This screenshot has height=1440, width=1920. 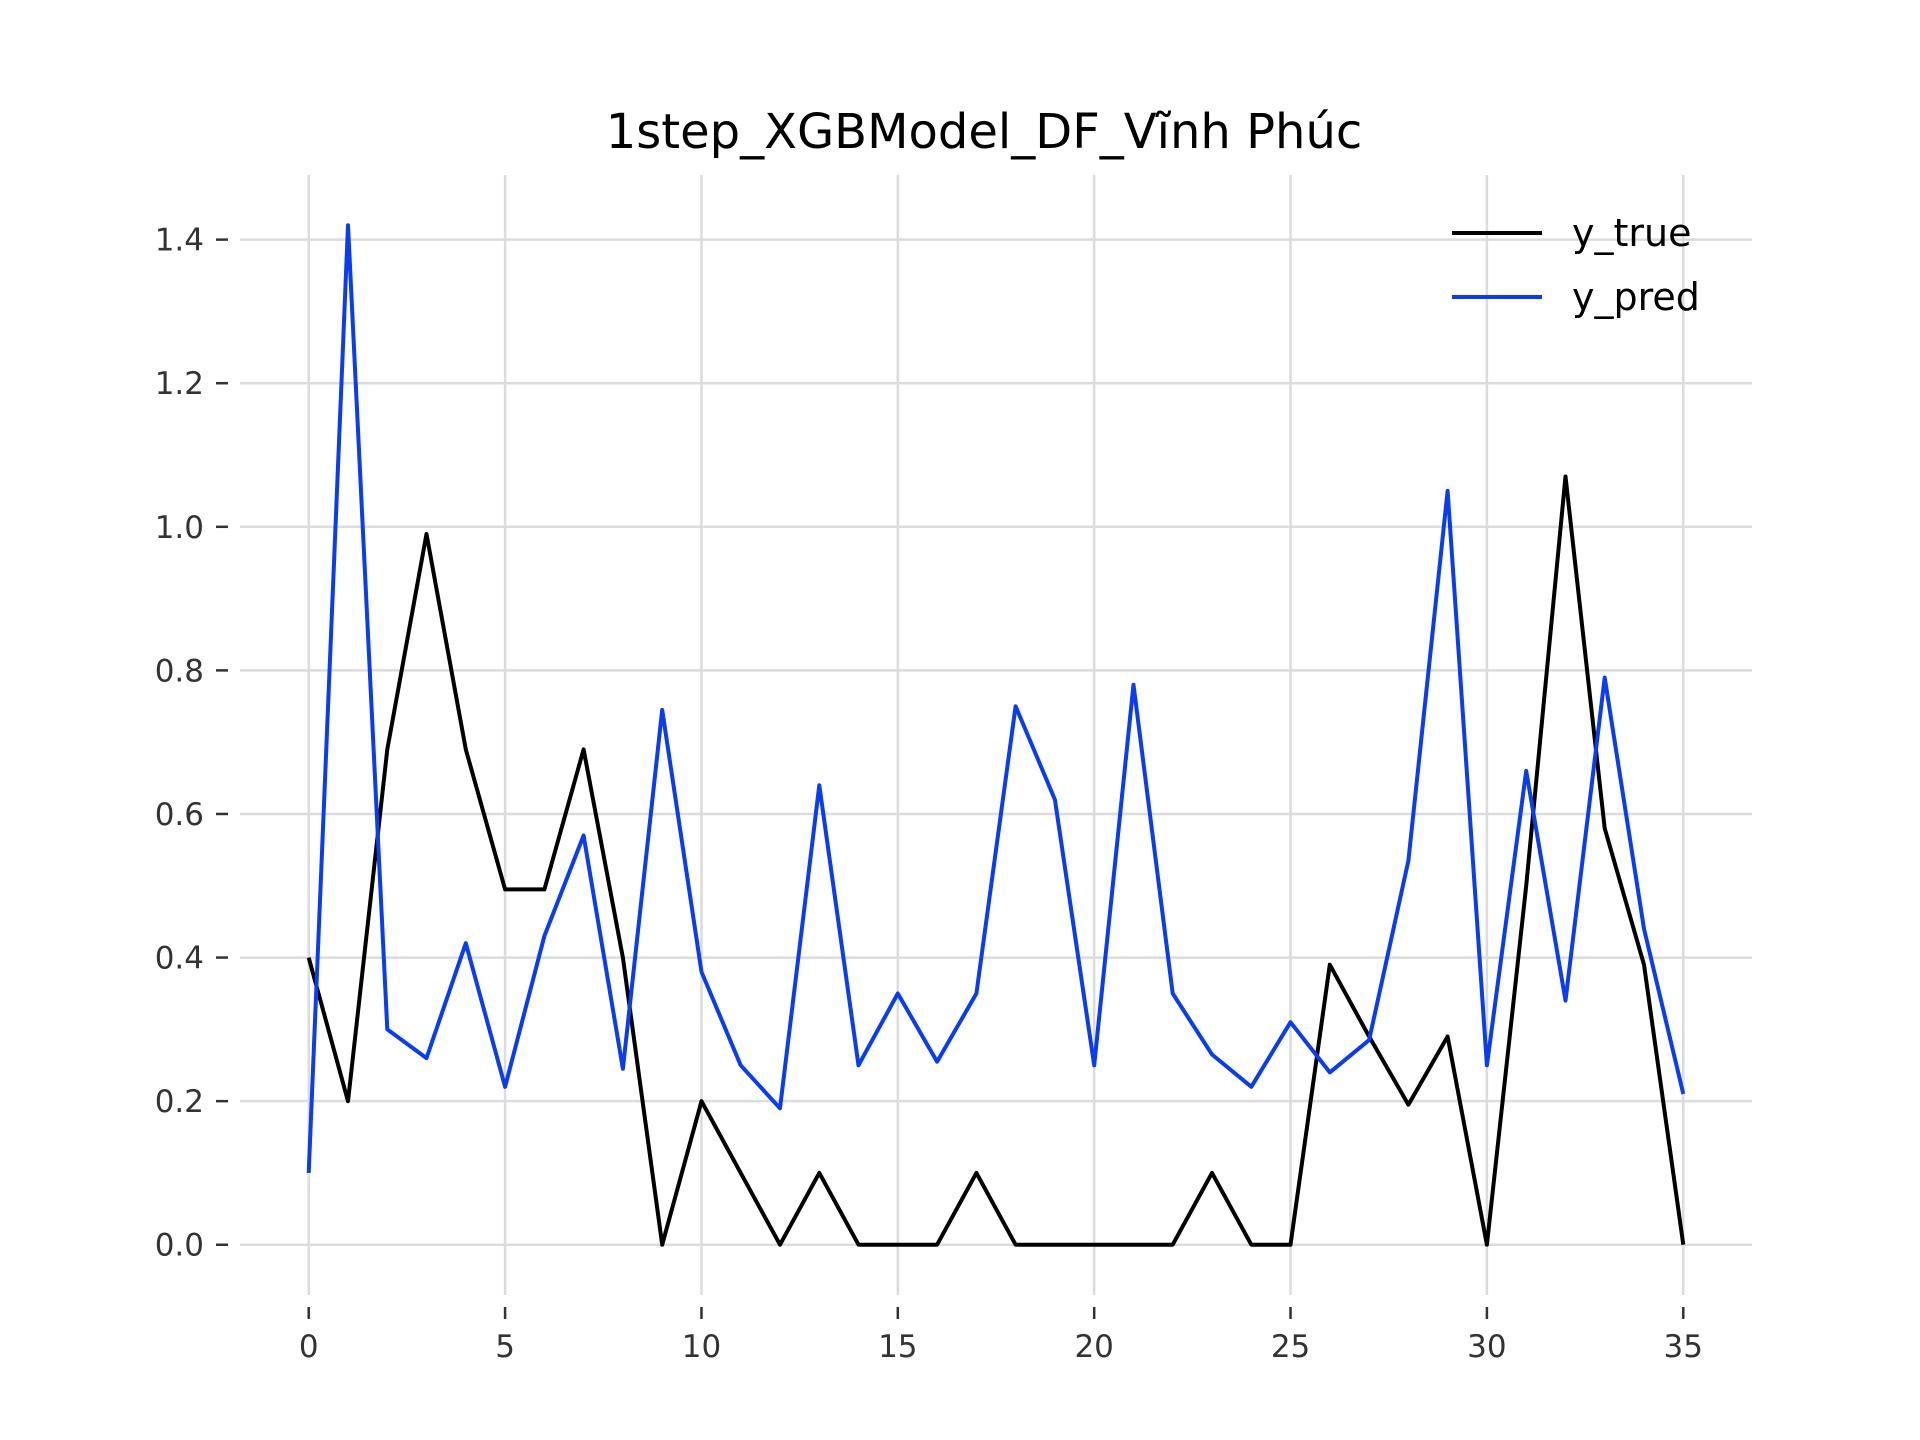 I want to click on y-tick-label: 0.4, so click(x=179, y=959).